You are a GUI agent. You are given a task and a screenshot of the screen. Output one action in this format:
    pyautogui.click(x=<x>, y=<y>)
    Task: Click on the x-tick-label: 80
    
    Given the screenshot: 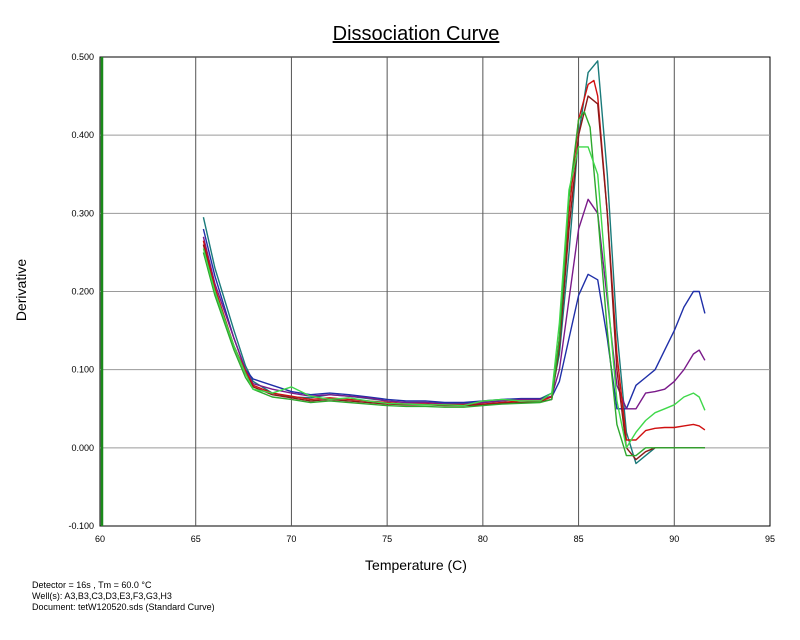 What is the action you would take?
    pyautogui.click(x=483, y=539)
    